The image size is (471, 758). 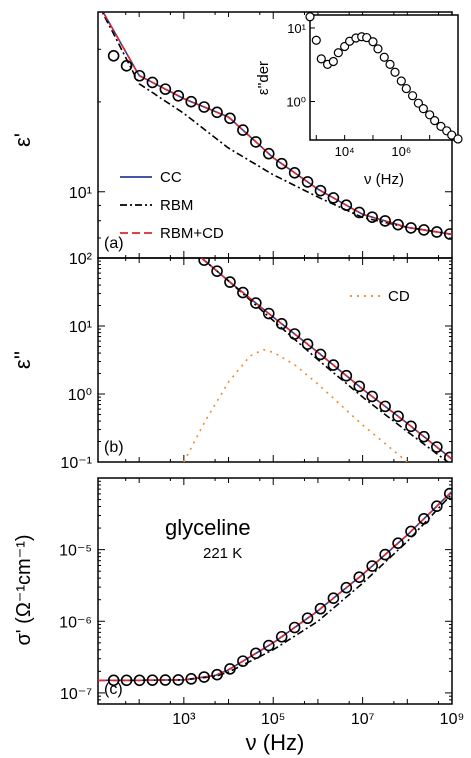 I want to click on inset-x-tick-label: 10⁶, so click(x=401, y=151).